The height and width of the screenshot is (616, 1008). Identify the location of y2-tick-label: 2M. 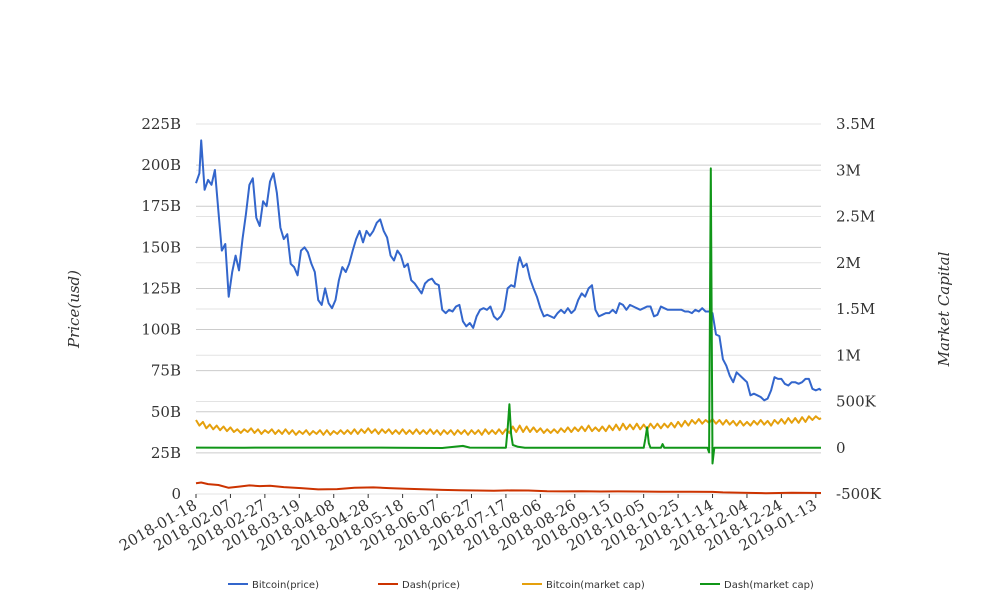
(848, 263).